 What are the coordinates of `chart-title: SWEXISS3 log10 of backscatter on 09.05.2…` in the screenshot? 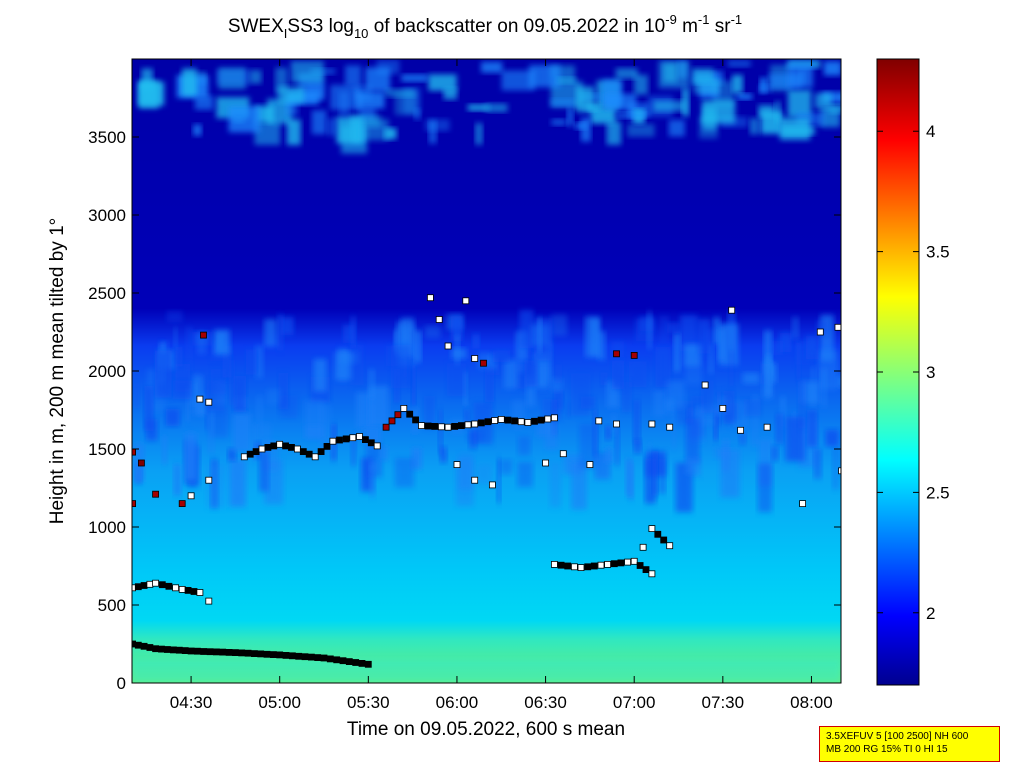 It's located at (485, 26).